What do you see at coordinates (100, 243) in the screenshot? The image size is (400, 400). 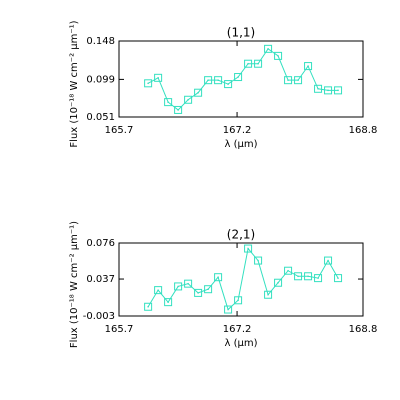 I see `y-tick-label: 0.076` at bounding box center [100, 243].